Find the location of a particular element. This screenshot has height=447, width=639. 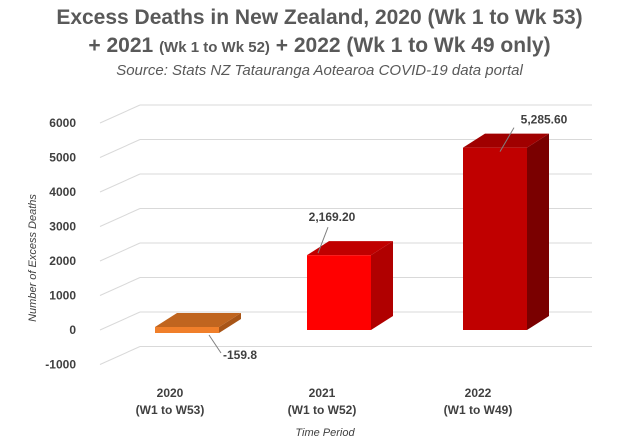

y-tick-label: 4000 is located at coordinates (62, 192).